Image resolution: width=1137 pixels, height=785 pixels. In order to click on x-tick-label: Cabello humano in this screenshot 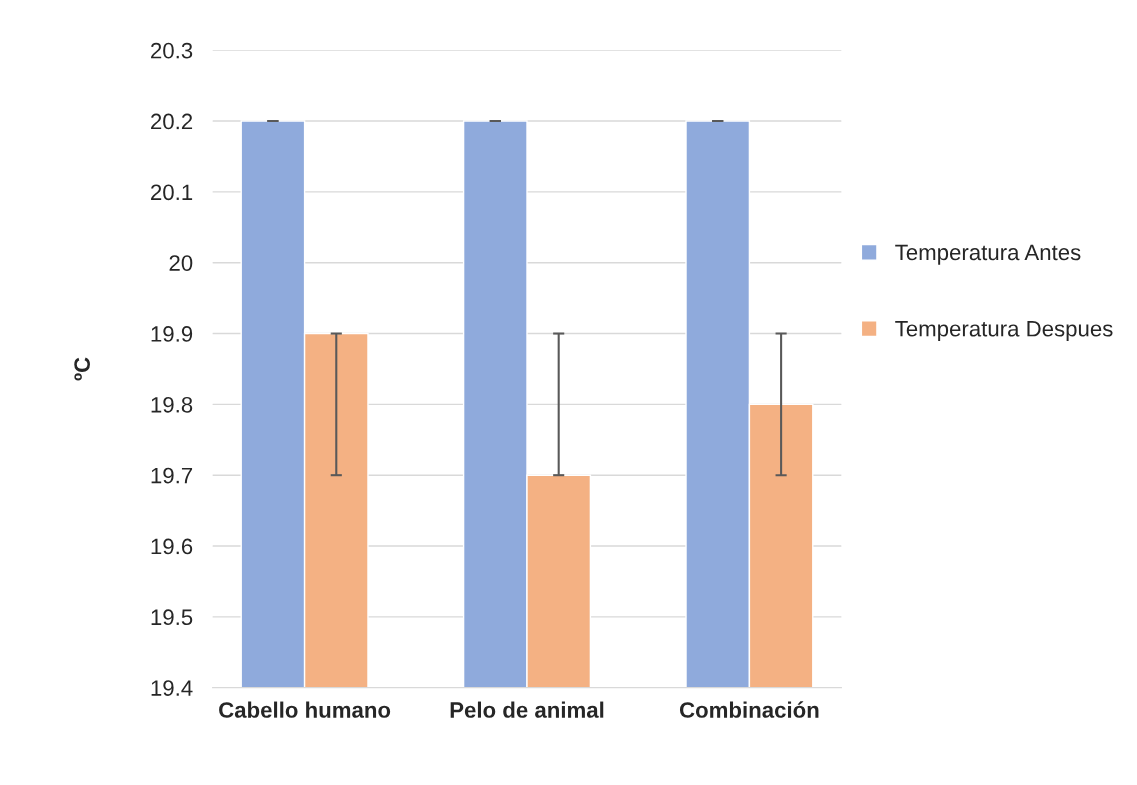, I will do `click(305, 709)`.